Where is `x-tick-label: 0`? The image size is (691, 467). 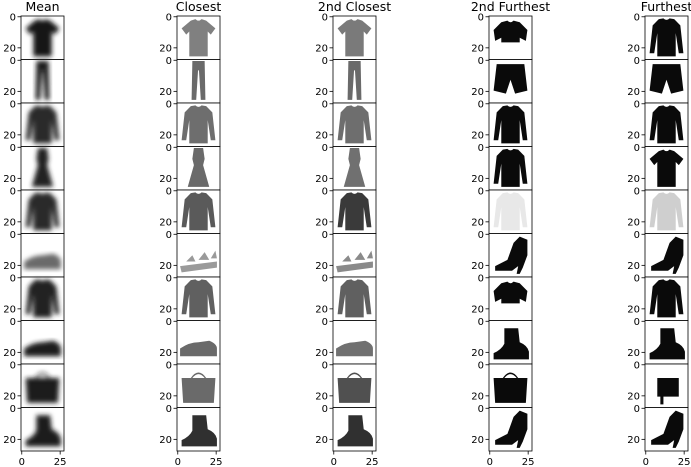 x-tick-label: 0 is located at coordinates (178, 462).